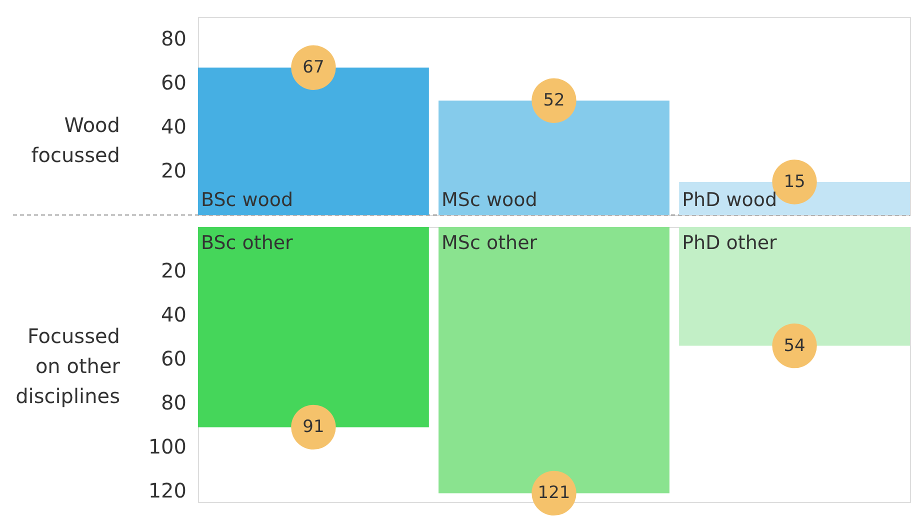 This screenshot has width=915, height=516. What do you see at coordinates (730, 200) in the screenshot?
I see `annotation: PhD wood` at bounding box center [730, 200].